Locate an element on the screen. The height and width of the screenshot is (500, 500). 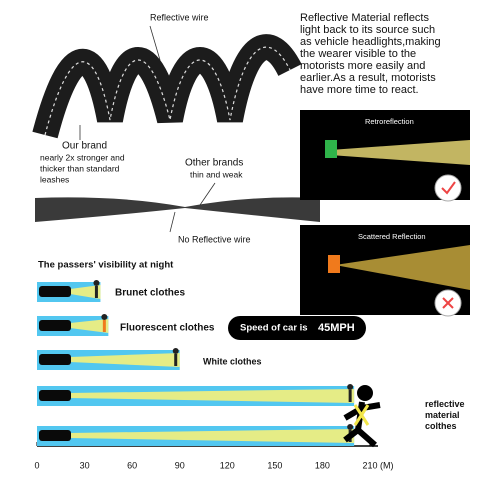
tick-label: 180 is located at coordinates (322, 465).